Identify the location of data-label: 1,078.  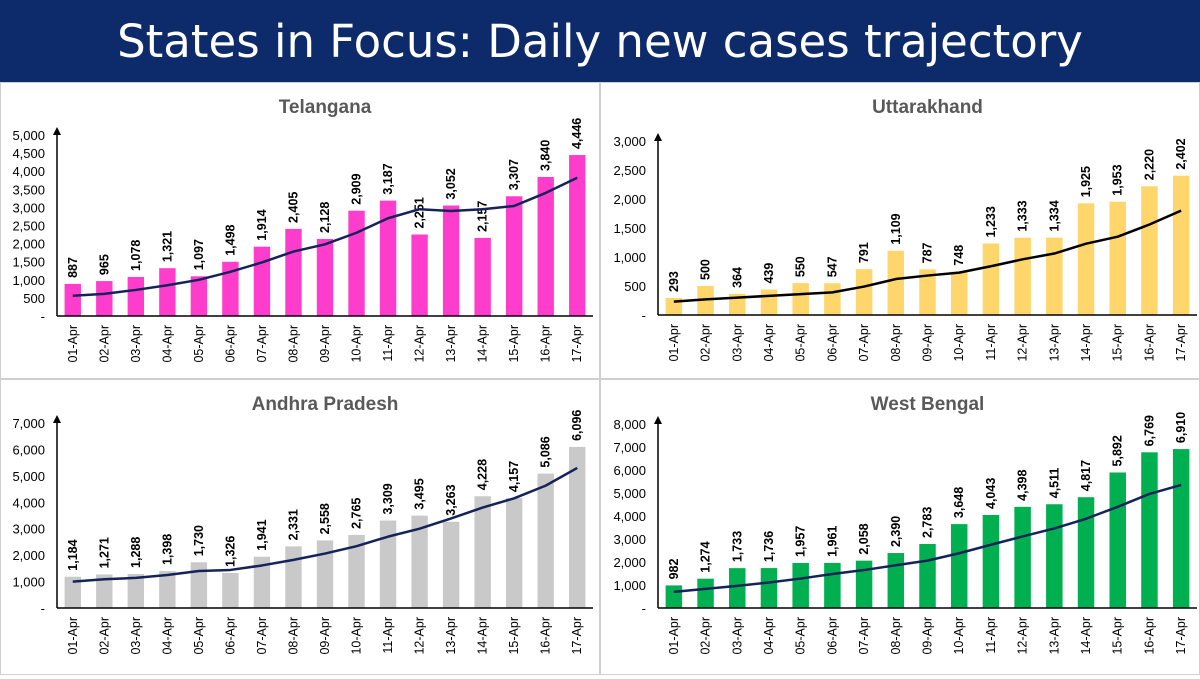
(136, 255).